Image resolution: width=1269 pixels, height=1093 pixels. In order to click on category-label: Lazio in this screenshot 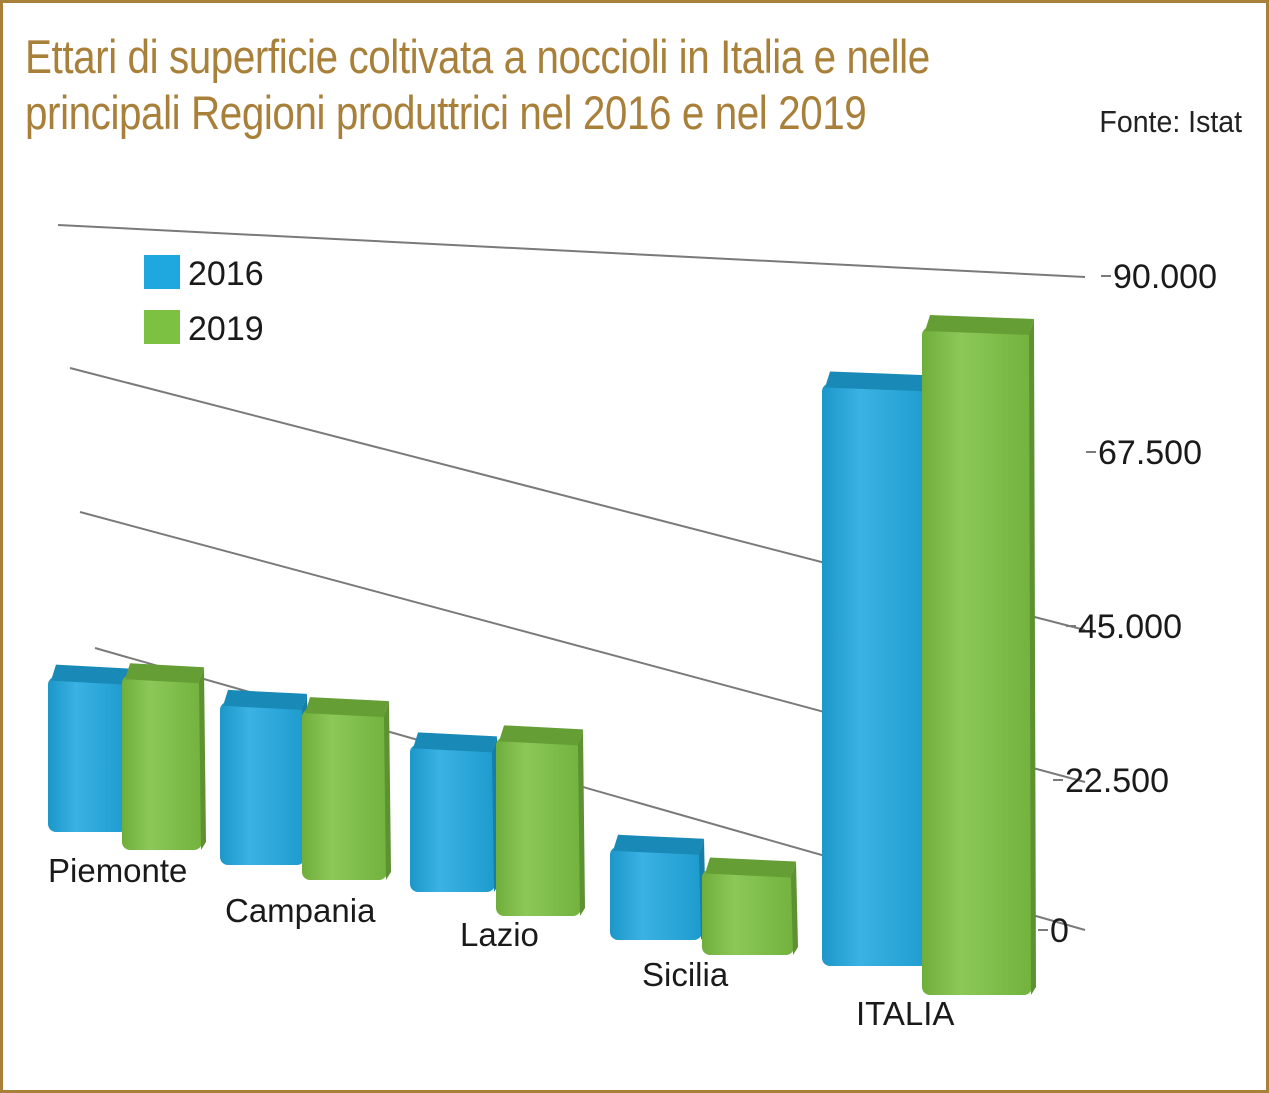, I will do `click(499, 934)`.